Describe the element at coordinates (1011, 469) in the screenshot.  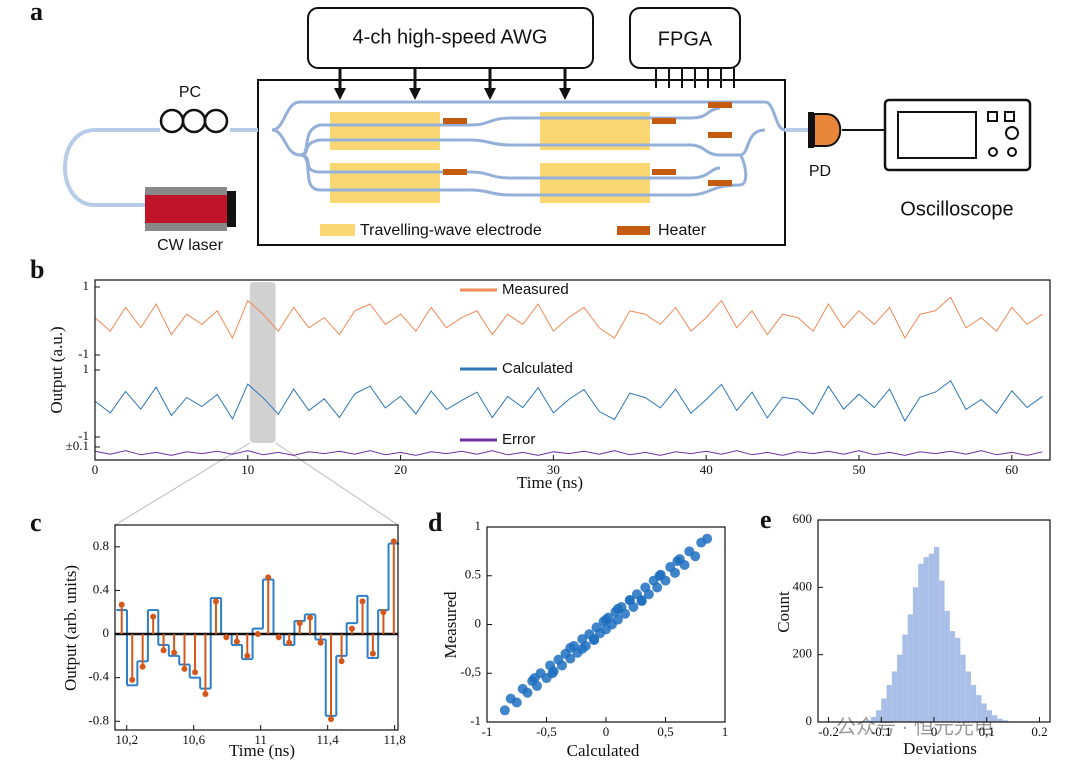
I see `x-tick-label: 60` at that location.